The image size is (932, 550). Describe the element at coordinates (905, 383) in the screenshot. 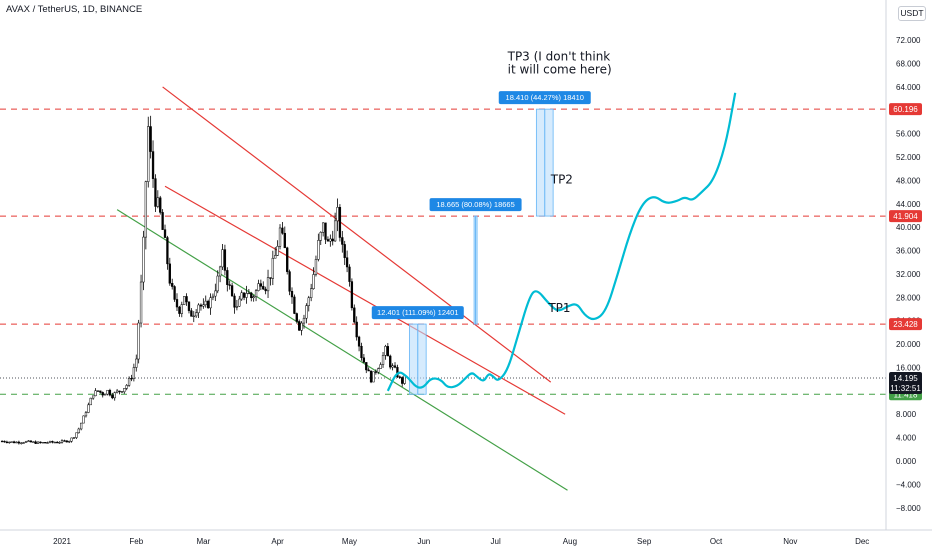

I see `last-price-tag` at that location.